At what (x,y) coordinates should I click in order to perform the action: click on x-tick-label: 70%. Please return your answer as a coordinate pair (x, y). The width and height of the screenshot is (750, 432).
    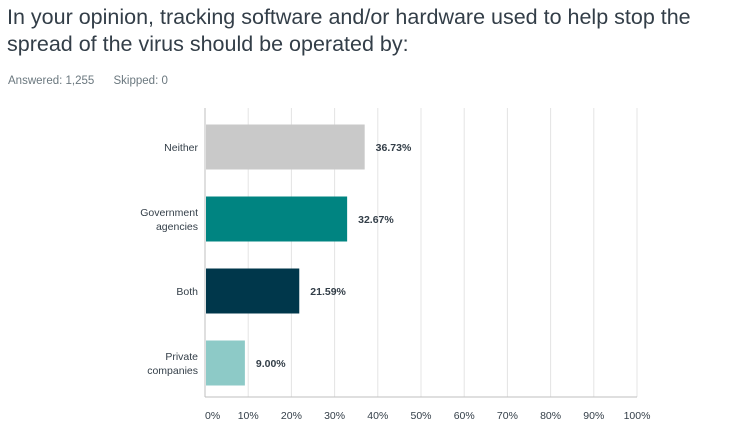
    Looking at the image, I should click on (507, 416).